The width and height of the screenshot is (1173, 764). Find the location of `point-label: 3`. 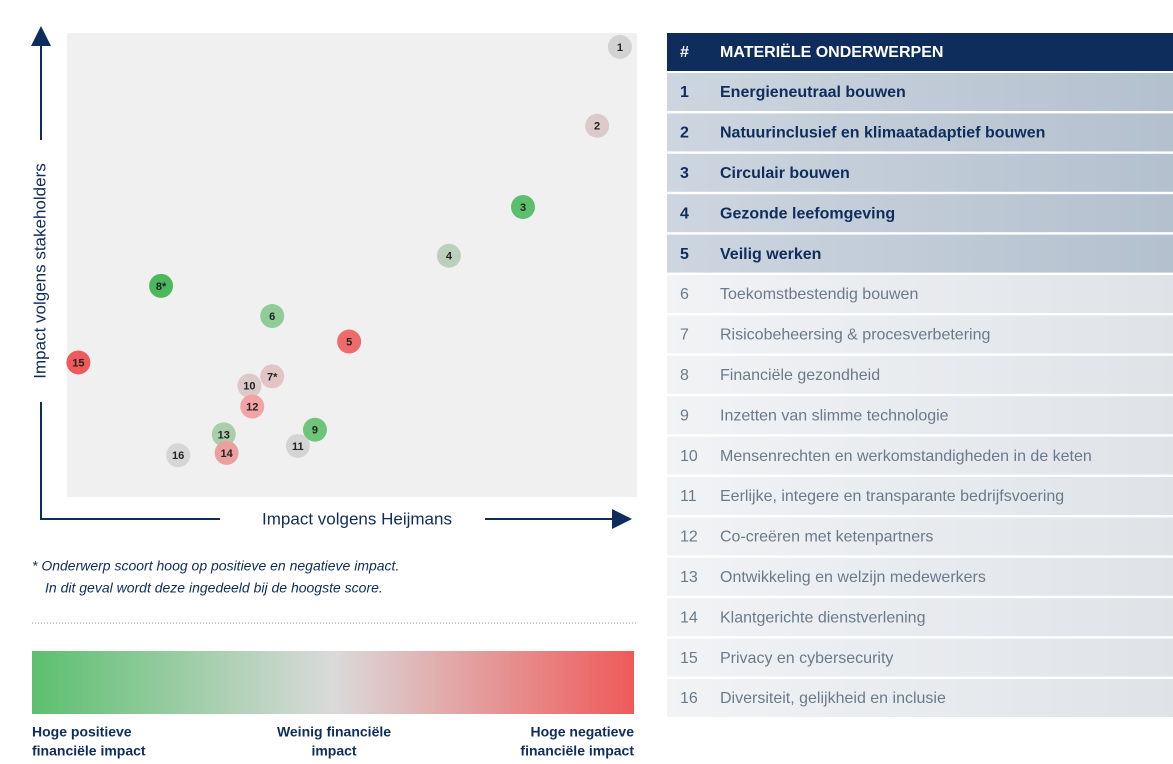

point-label: 3 is located at coordinates (523, 208).